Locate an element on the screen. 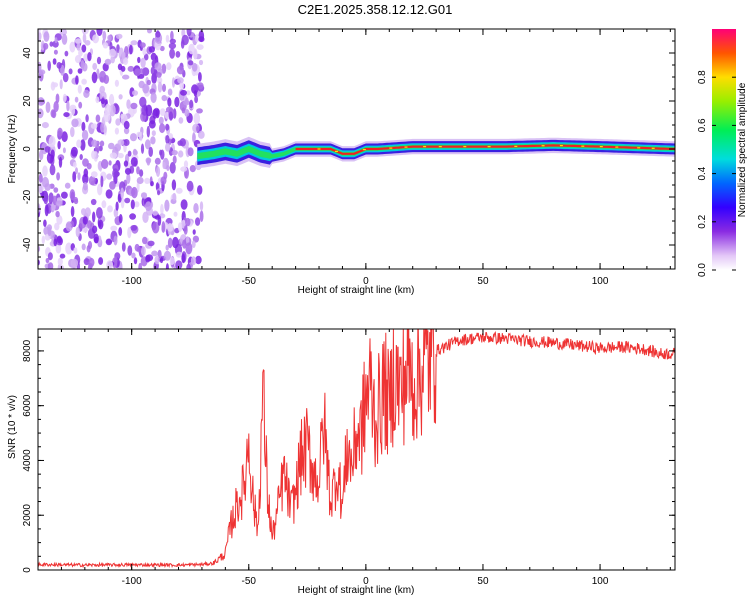 This screenshot has width=750, height=600. colorbar-tick-label: 0.2 is located at coordinates (702, 221).